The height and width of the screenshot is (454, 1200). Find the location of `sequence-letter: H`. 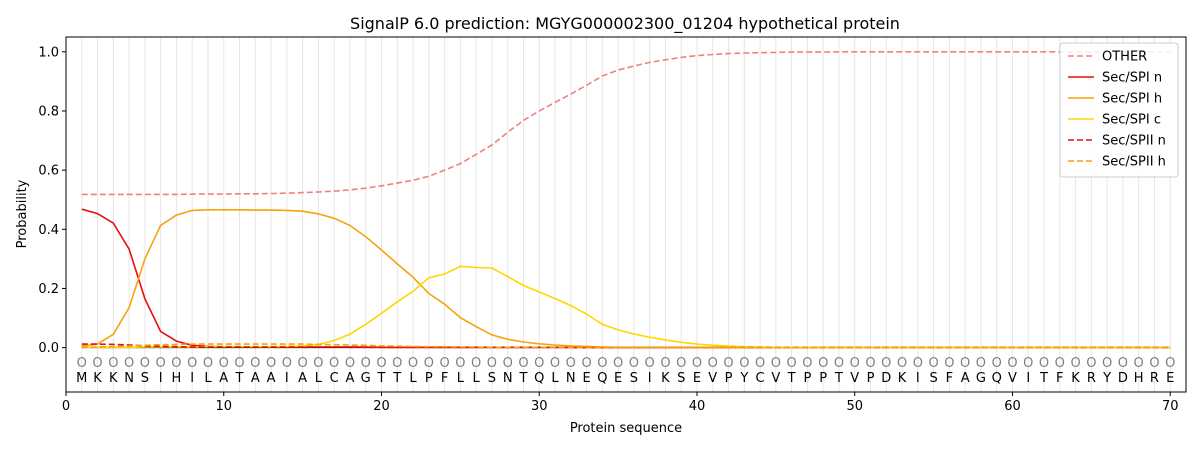

sequence-letter: H is located at coordinates (177, 378).